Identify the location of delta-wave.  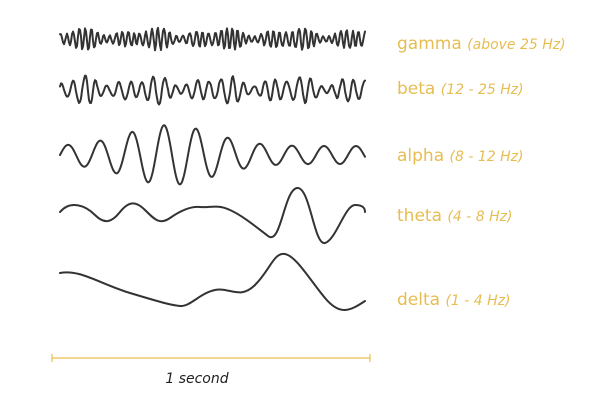
(212, 281).